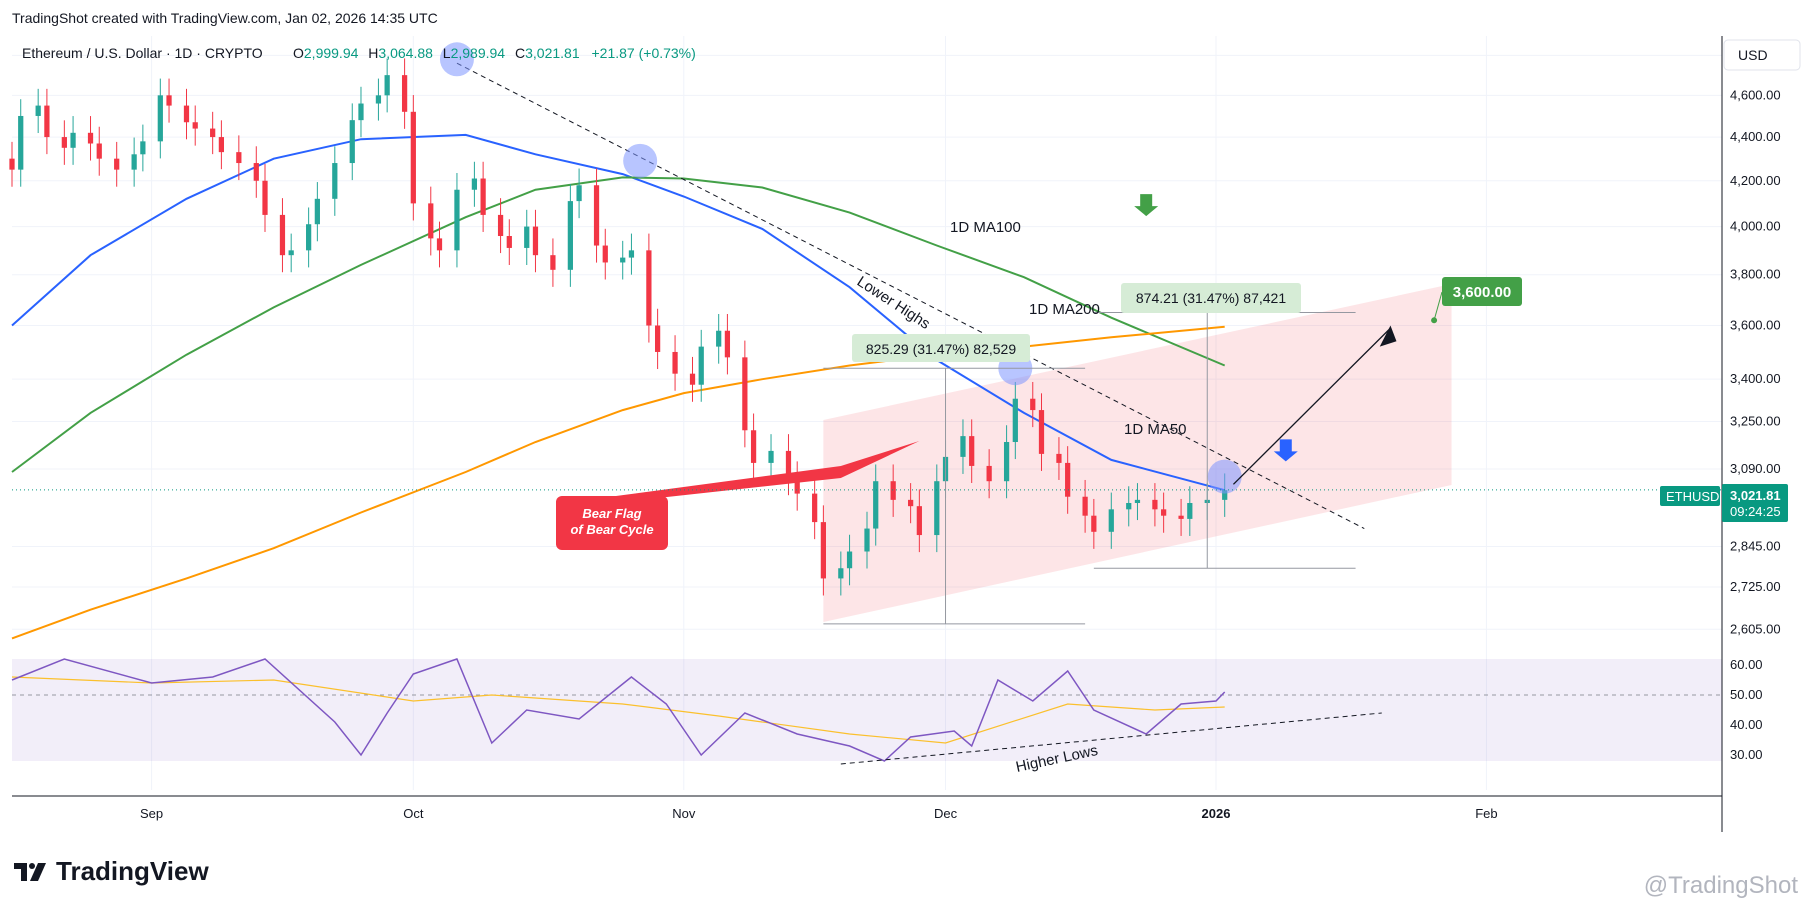 The height and width of the screenshot is (908, 1812). I want to click on measure-text-1: 825.29 (31.47%) 82,529, so click(941, 349).